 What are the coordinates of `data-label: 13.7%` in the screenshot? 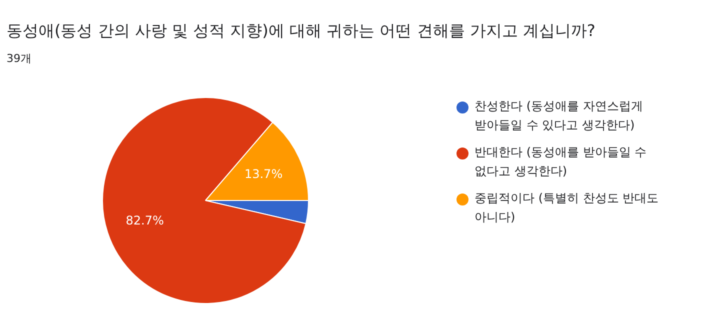 It's located at (263, 173).